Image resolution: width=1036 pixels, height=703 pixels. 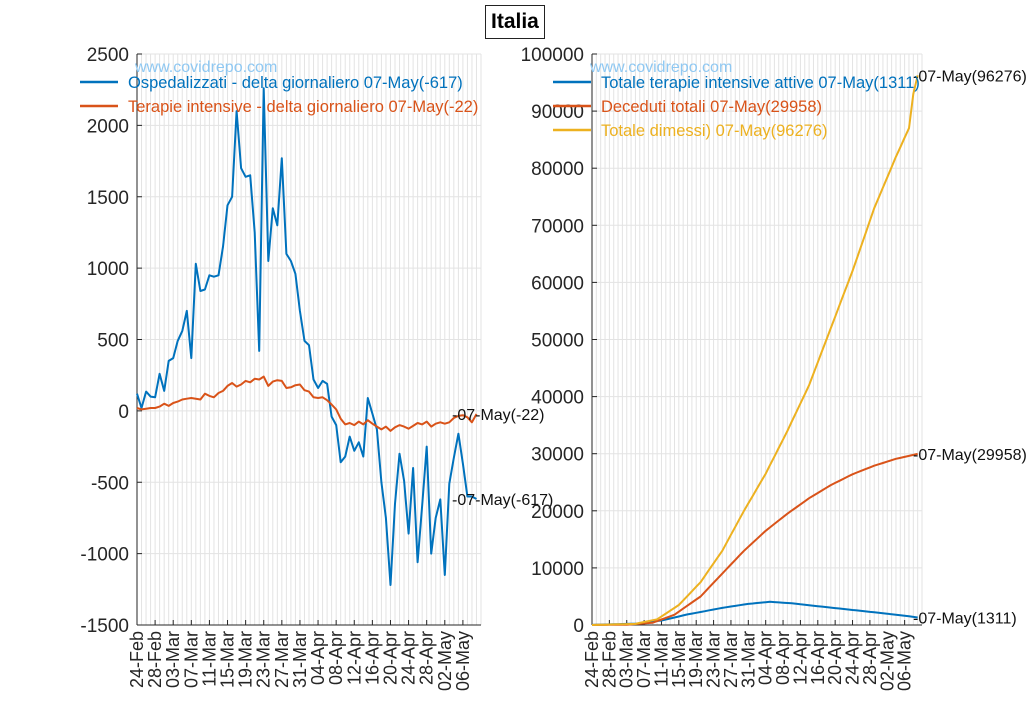 I want to click on y-tick-label: 500, so click(x=113, y=341).